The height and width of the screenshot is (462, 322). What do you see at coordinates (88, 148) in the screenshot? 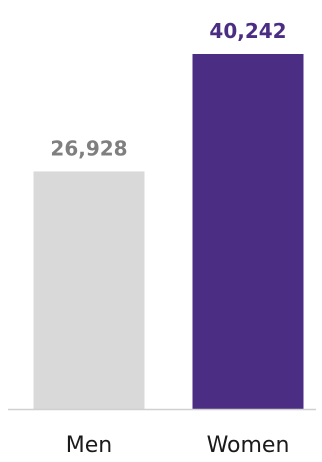
I see `data-label-men: 26,928` at bounding box center [88, 148].